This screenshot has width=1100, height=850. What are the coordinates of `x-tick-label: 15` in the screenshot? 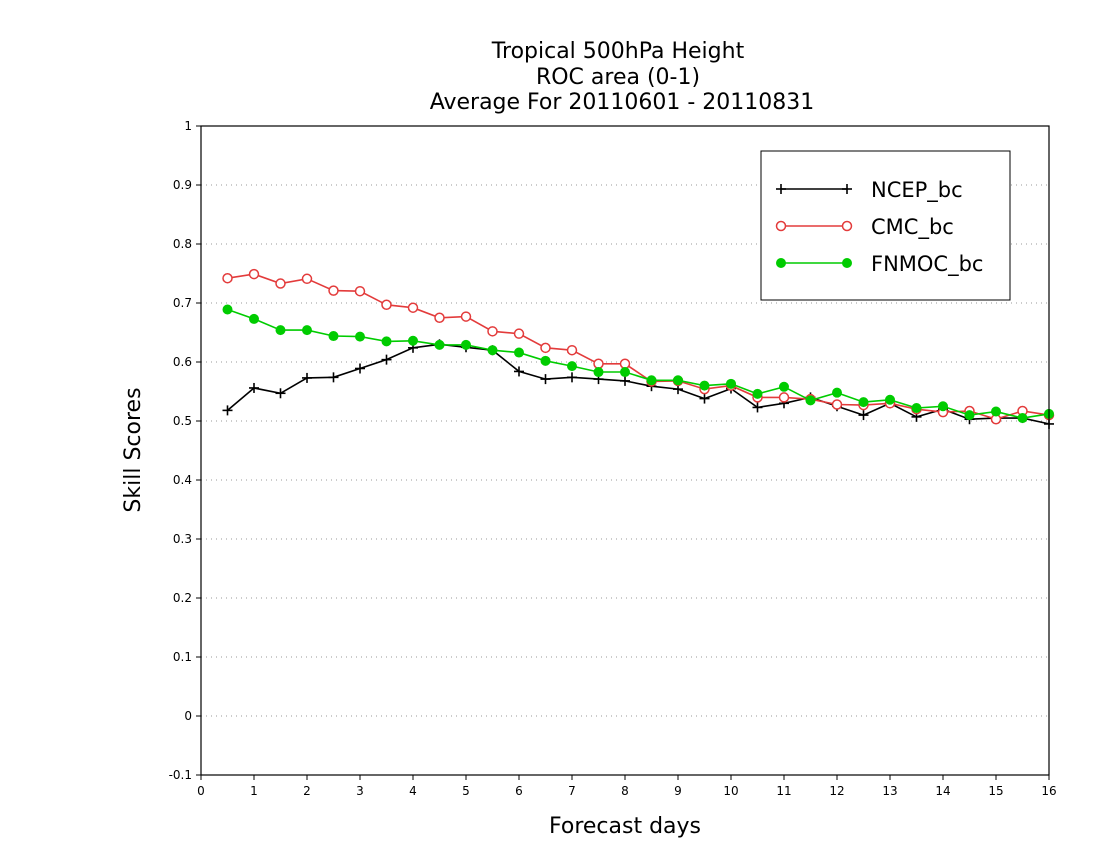 It's located at (995, 791).